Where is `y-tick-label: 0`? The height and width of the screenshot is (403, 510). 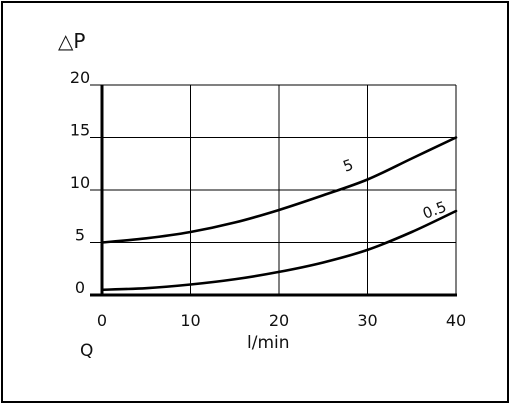 y-tick-label: 0 is located at coordinates (80, 287).